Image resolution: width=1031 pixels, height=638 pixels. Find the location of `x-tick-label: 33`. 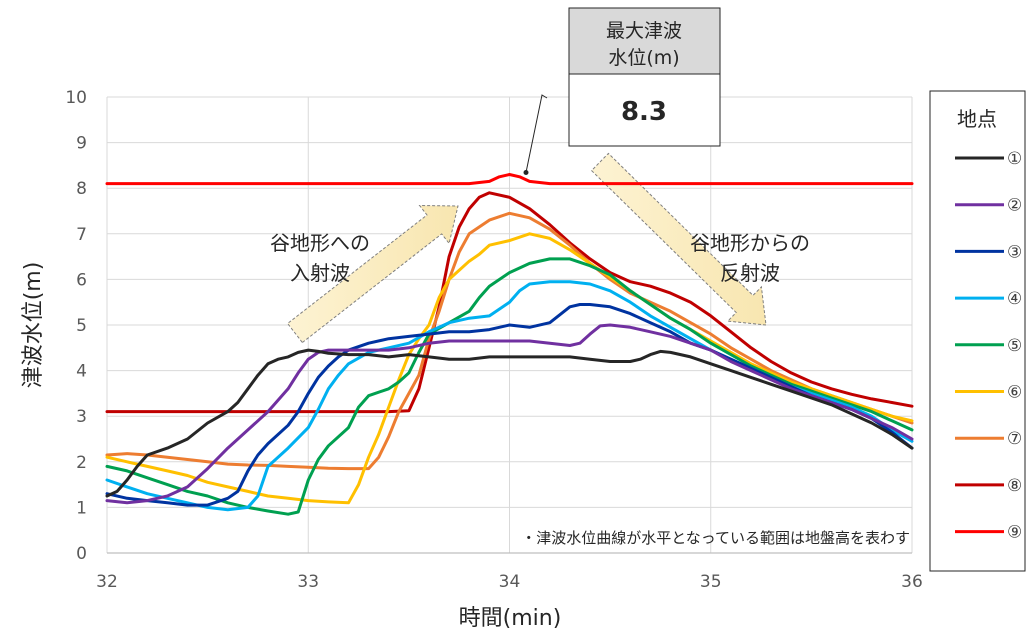

x-tick-label: 33 is located at coordinates (308, 582).